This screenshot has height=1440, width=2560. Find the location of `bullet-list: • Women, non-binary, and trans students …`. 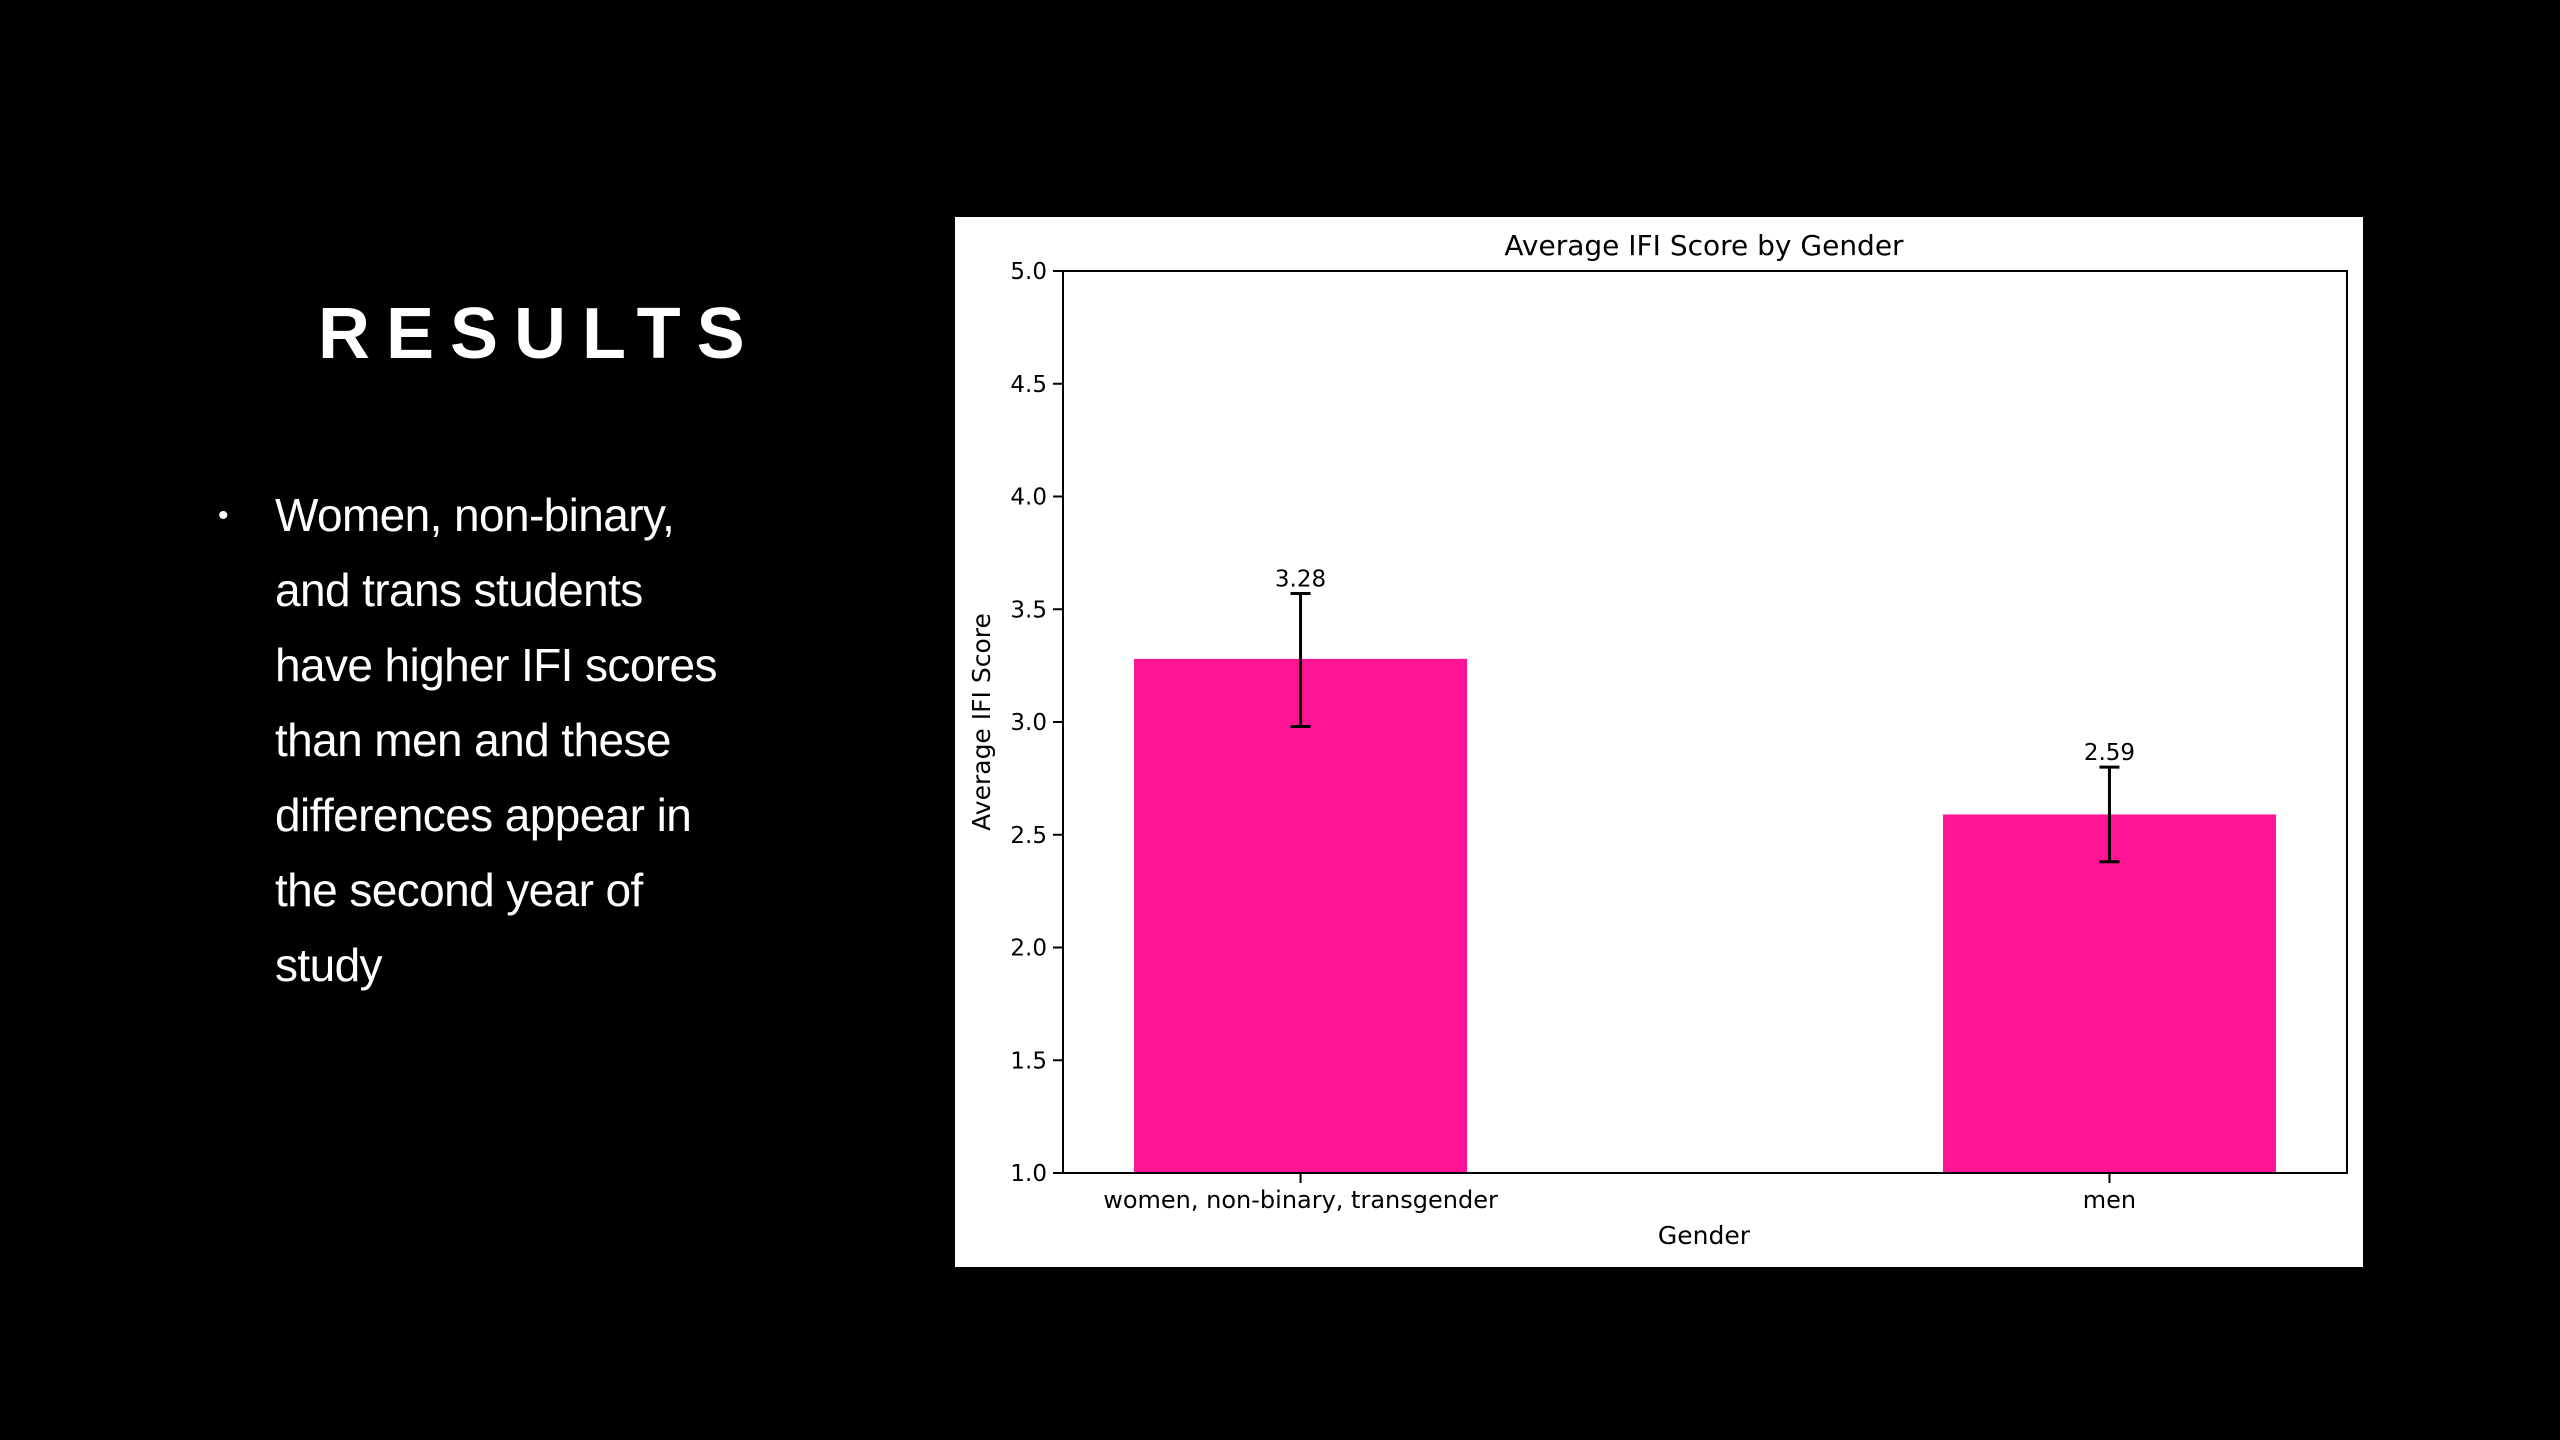

bullet-list: • Women, non-binary, and trans students … is located at coordinates (465, 740).